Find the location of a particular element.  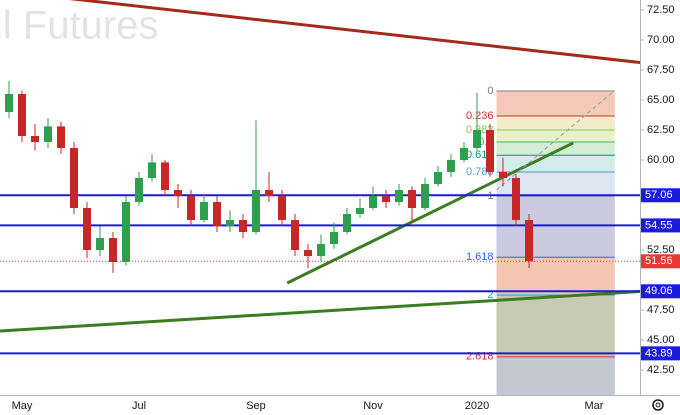

price-label: 43.89 is located at coordinates (659, 353).